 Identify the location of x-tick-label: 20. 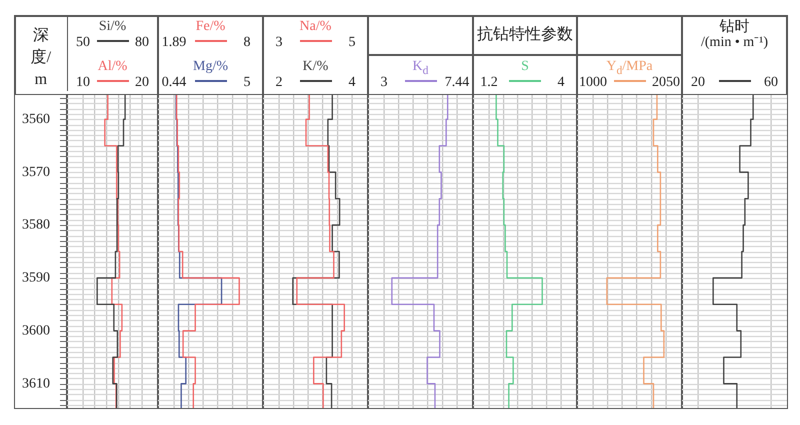
(698, 83).